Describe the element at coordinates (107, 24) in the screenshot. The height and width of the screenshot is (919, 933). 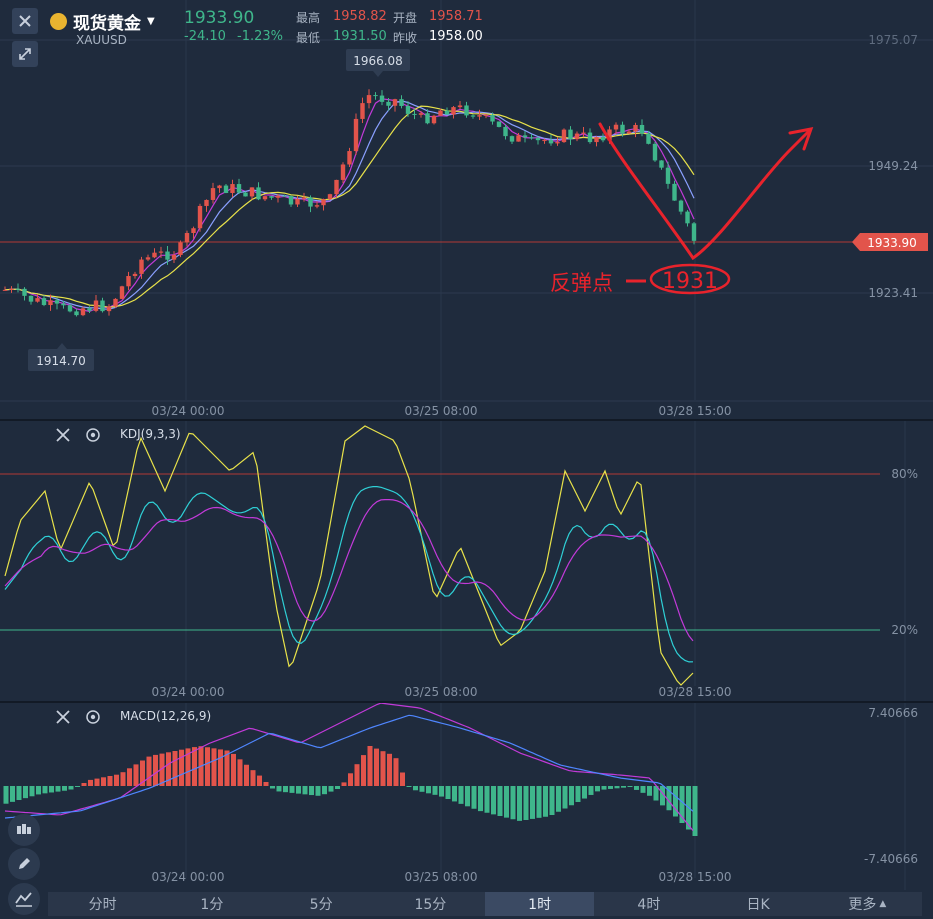
I see `symbol-title: 现货黄金` at that location.